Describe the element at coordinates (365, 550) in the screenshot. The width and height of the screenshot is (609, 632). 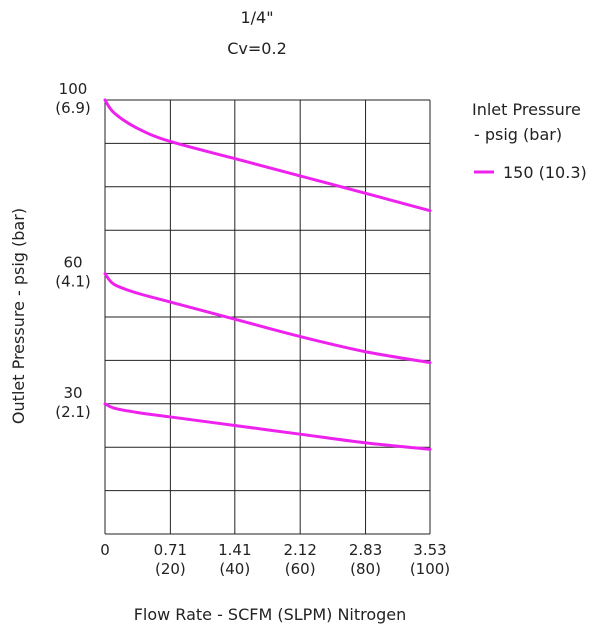
I see `x-tick-label-4: 2.83` at that location.